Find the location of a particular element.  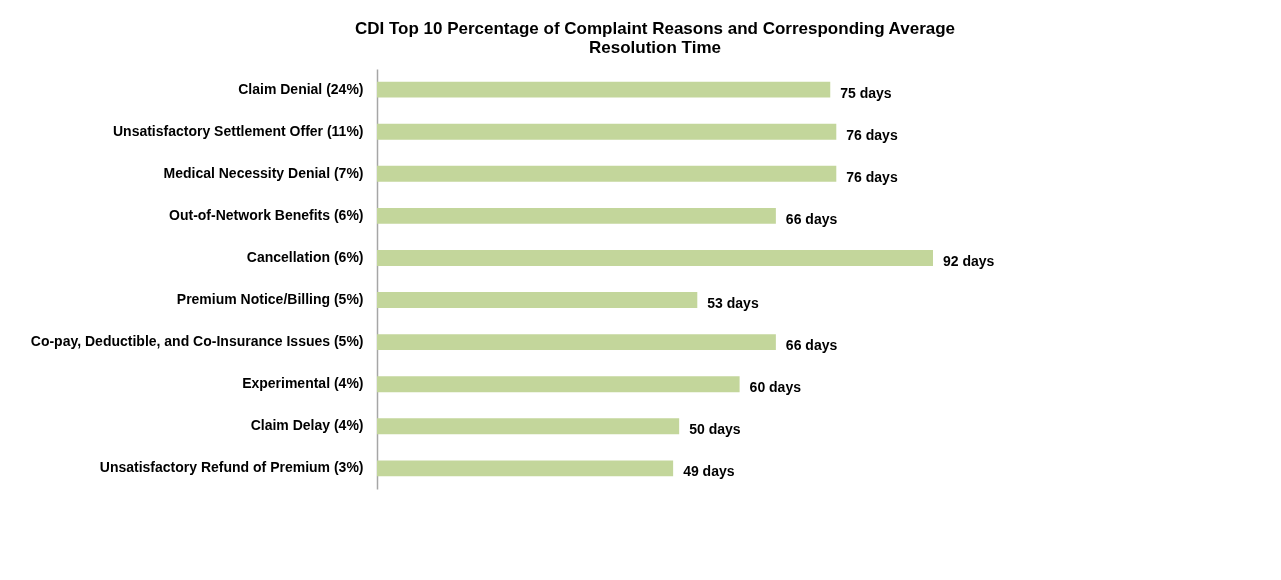

data-label: 60 days is located at coordinates (775, 387).